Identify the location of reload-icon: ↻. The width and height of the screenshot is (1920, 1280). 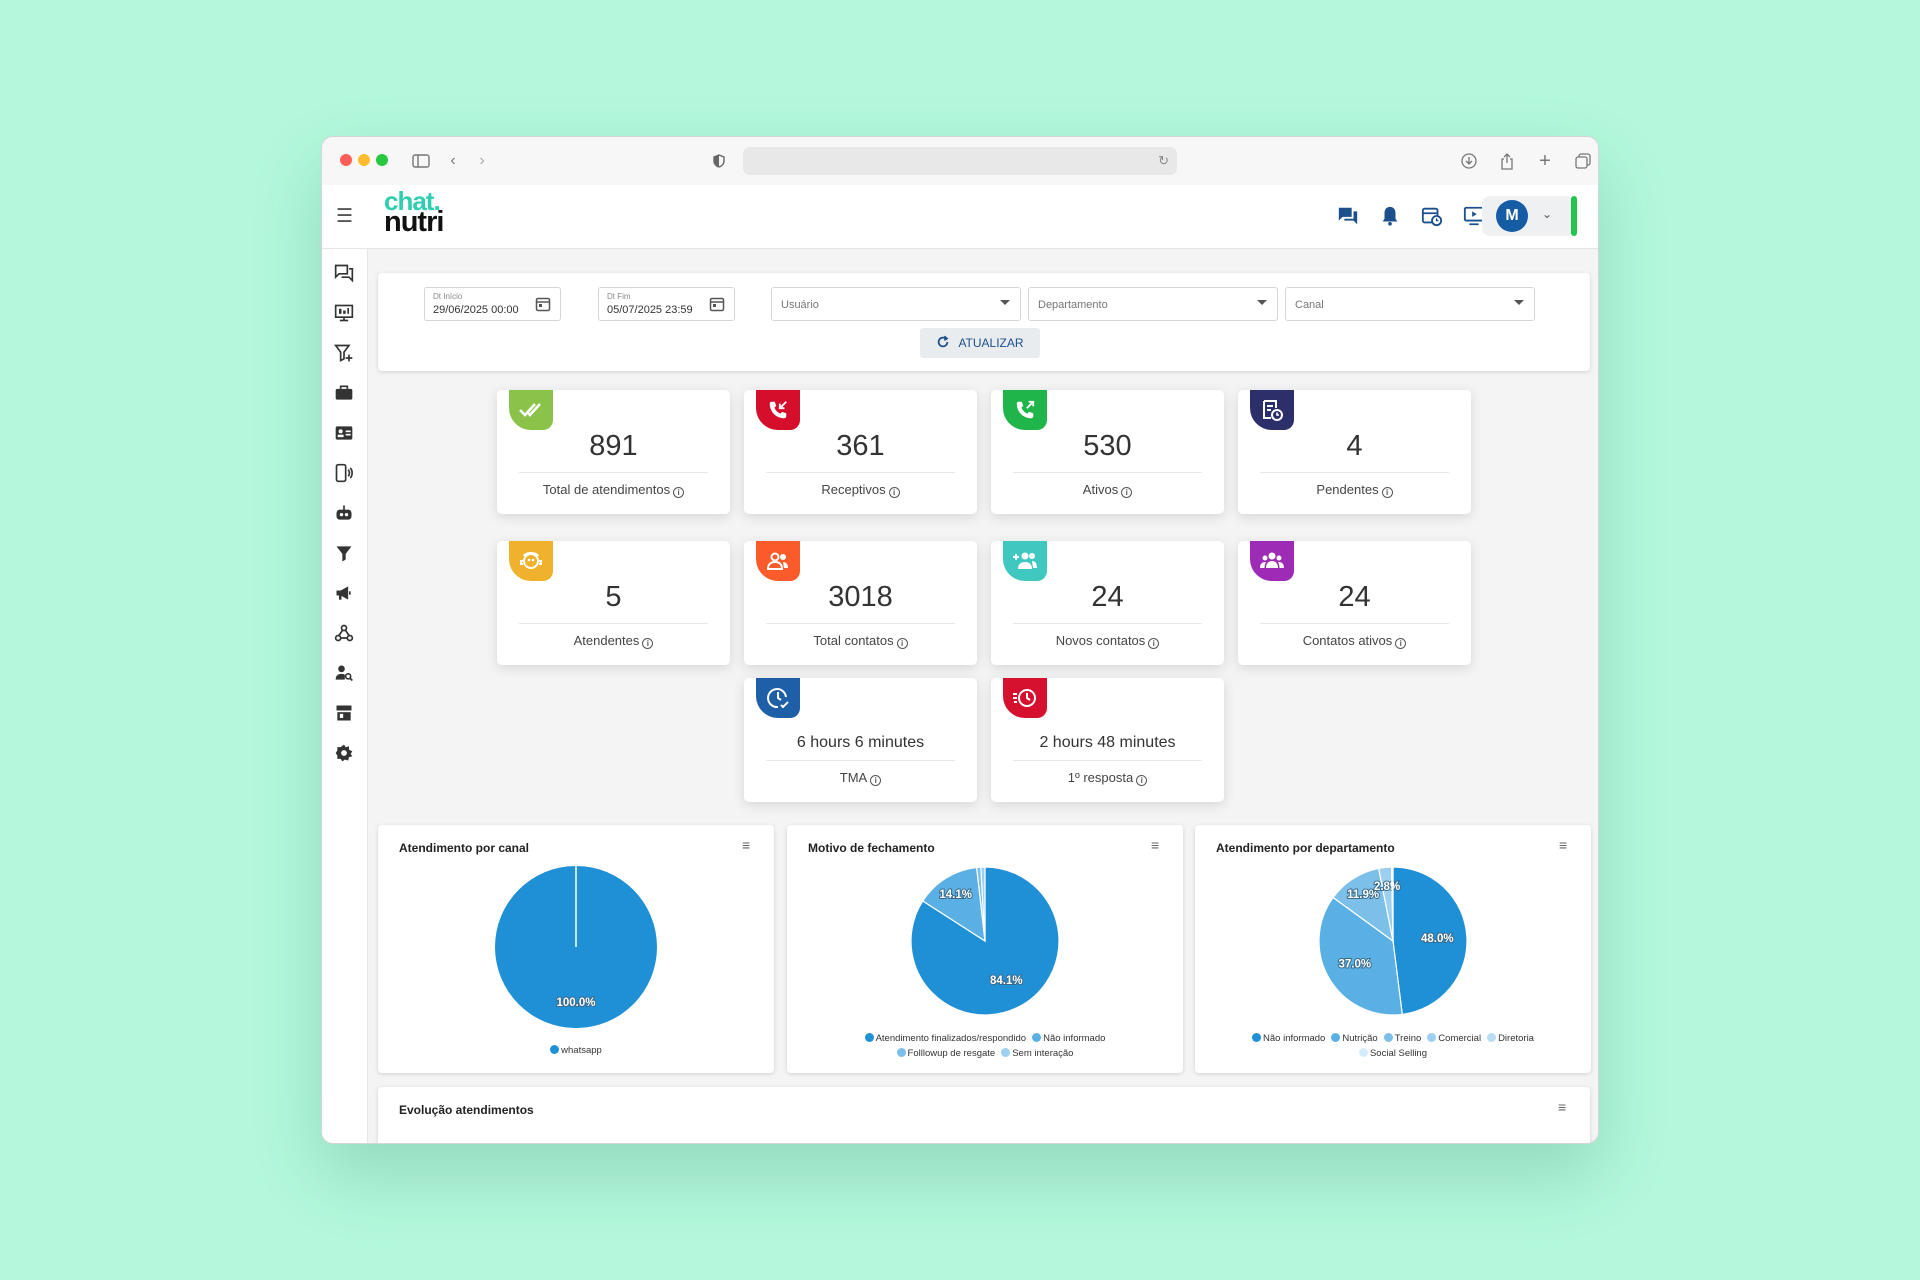
(1163, 160).